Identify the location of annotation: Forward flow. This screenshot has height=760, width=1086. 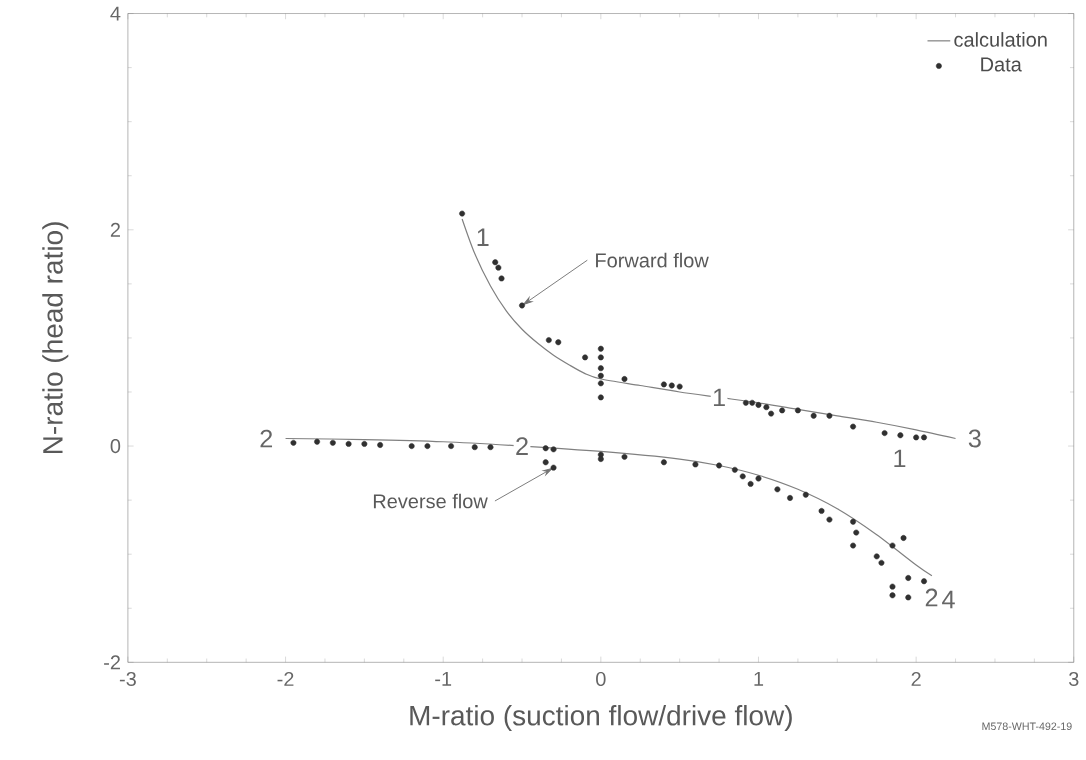
(652, 260).